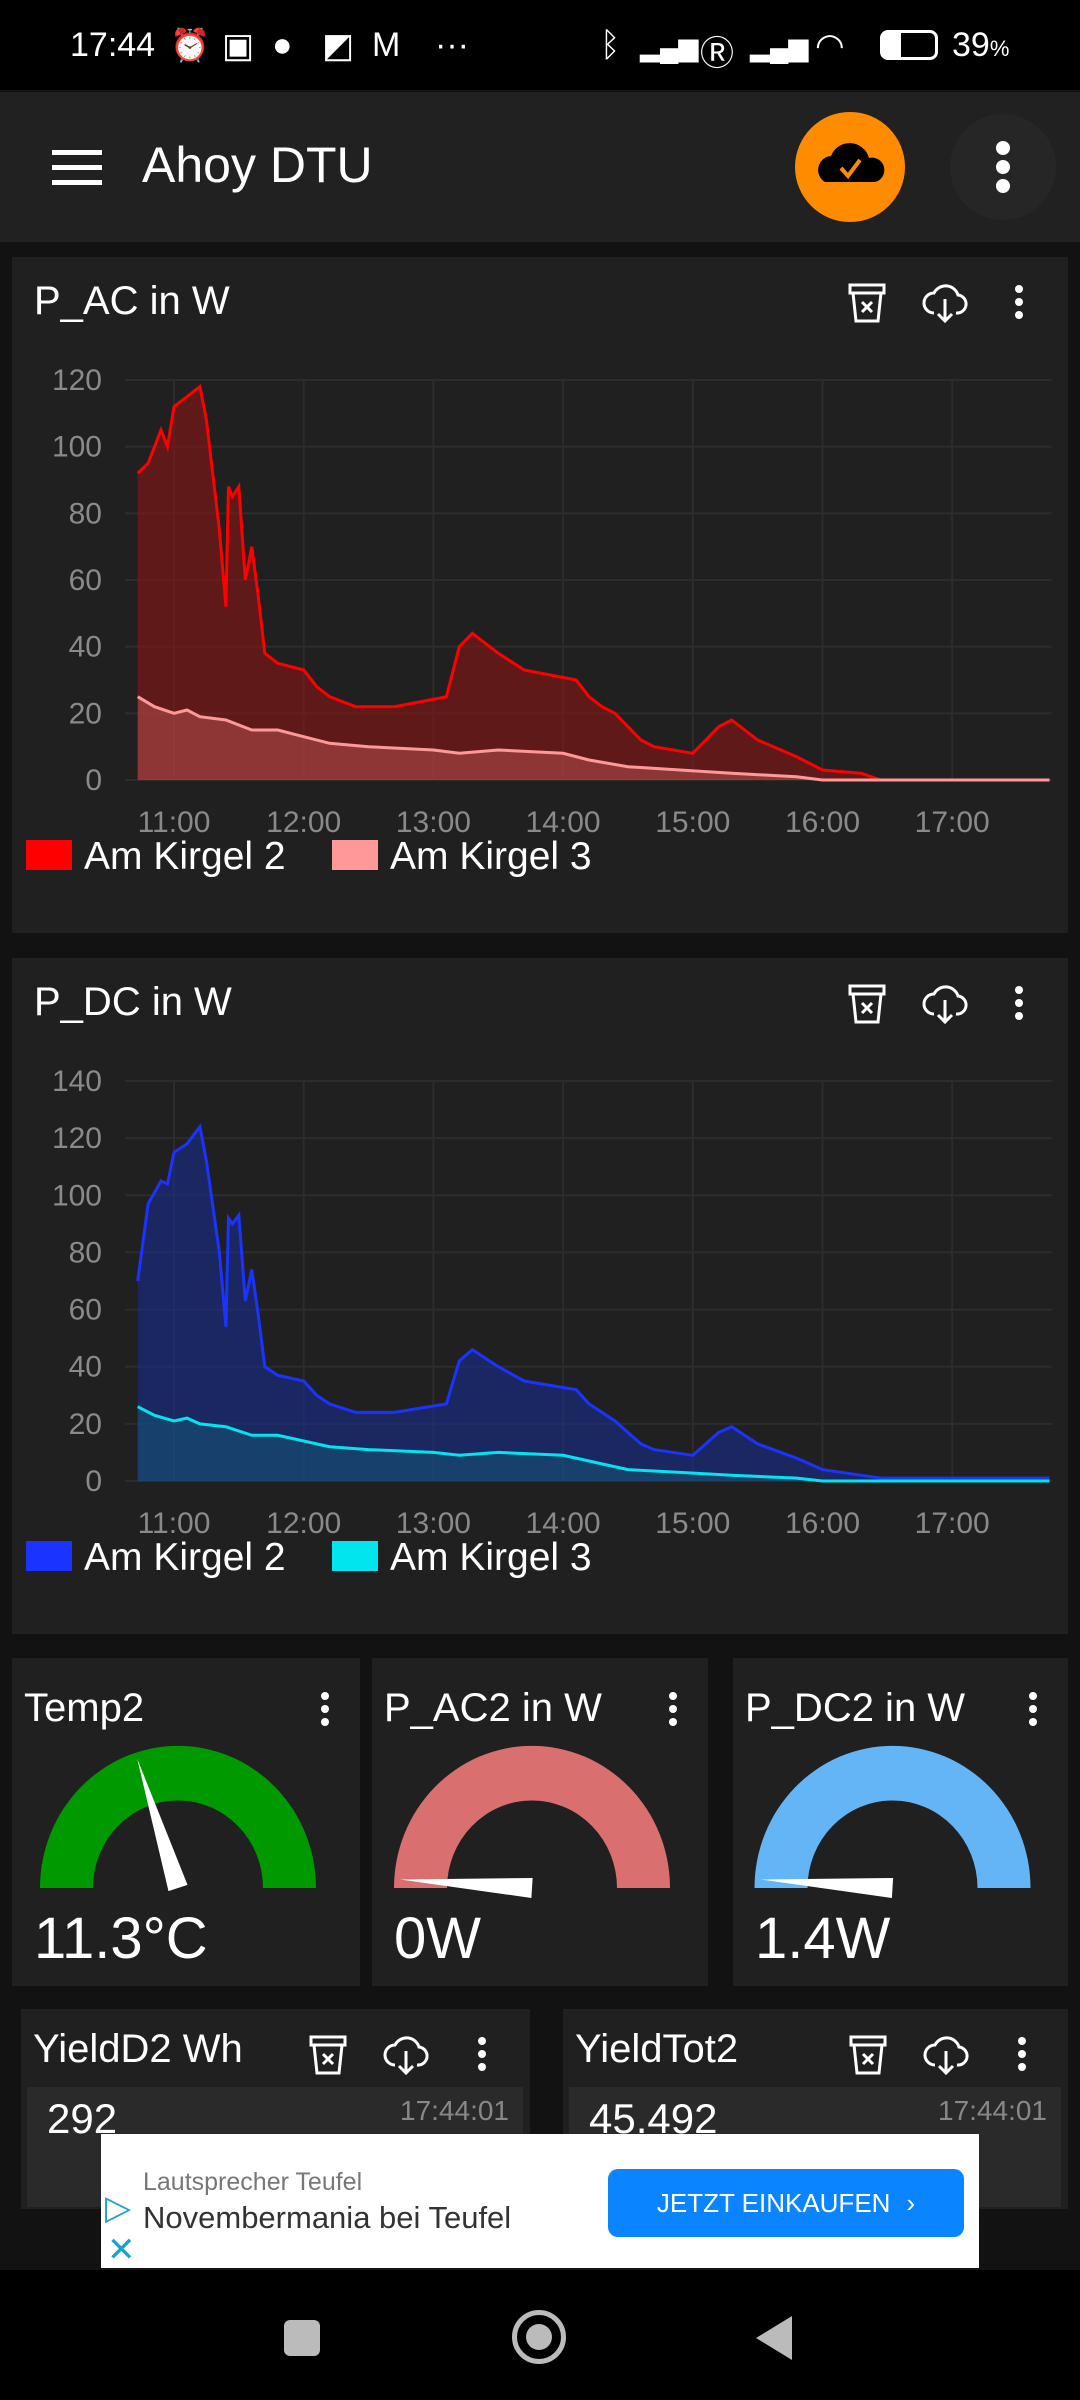 This screenshot has height=2400, width=1080. I want to click on legend-label: Am Kirgel 3, so click(491, 856).